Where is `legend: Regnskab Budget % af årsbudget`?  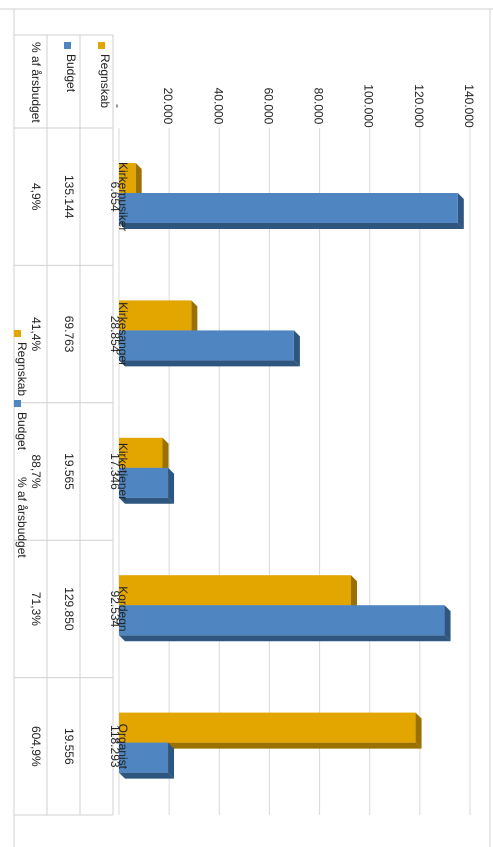 legend: Regnskab Budget % af årsbudget is located at coordinates (21, 444).